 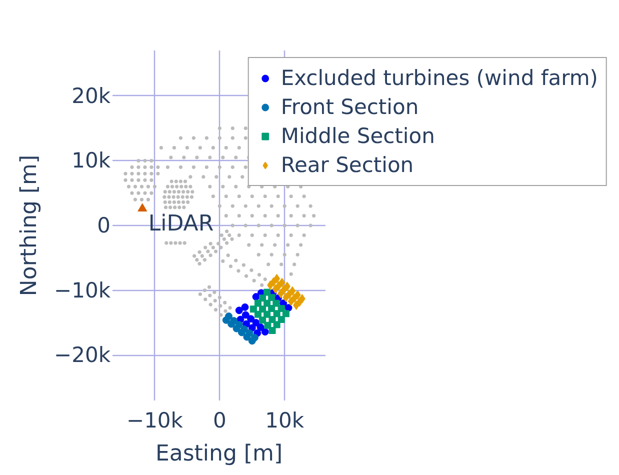 I want to click on legend-label: Front Section, so click(x=349, y=107).